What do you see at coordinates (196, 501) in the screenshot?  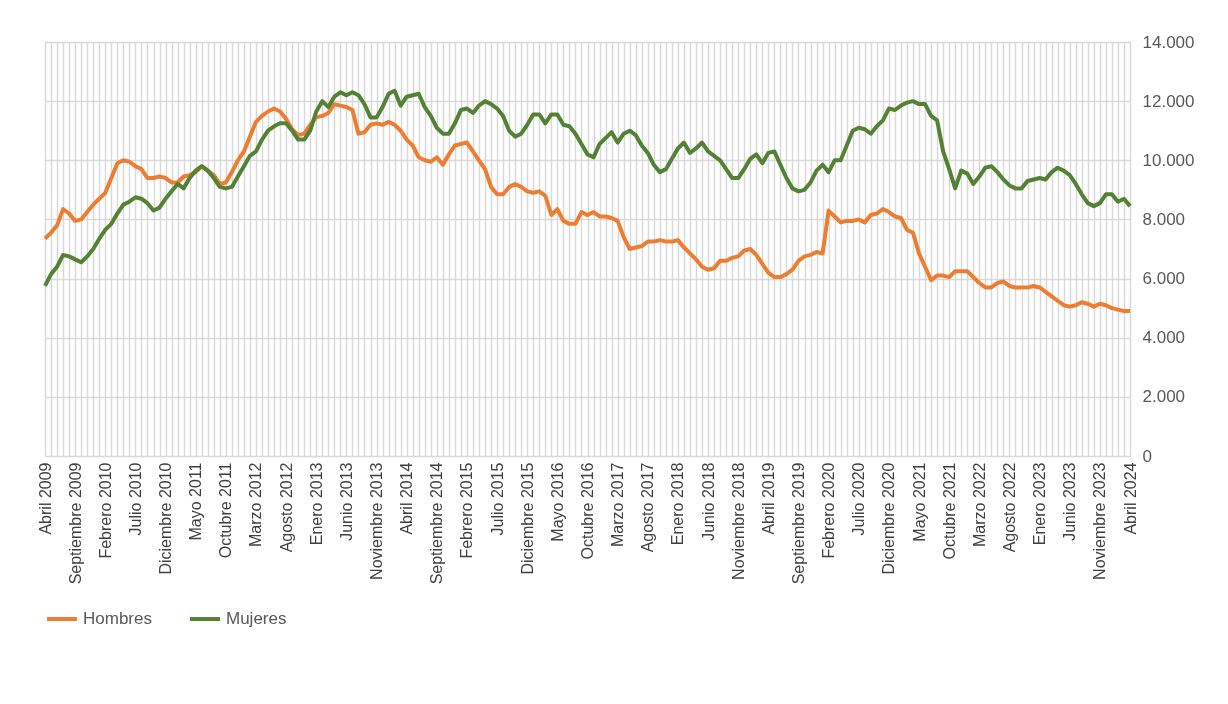 I see `x-tick-label: Mayo 2011` at bounding box center [196, 501].